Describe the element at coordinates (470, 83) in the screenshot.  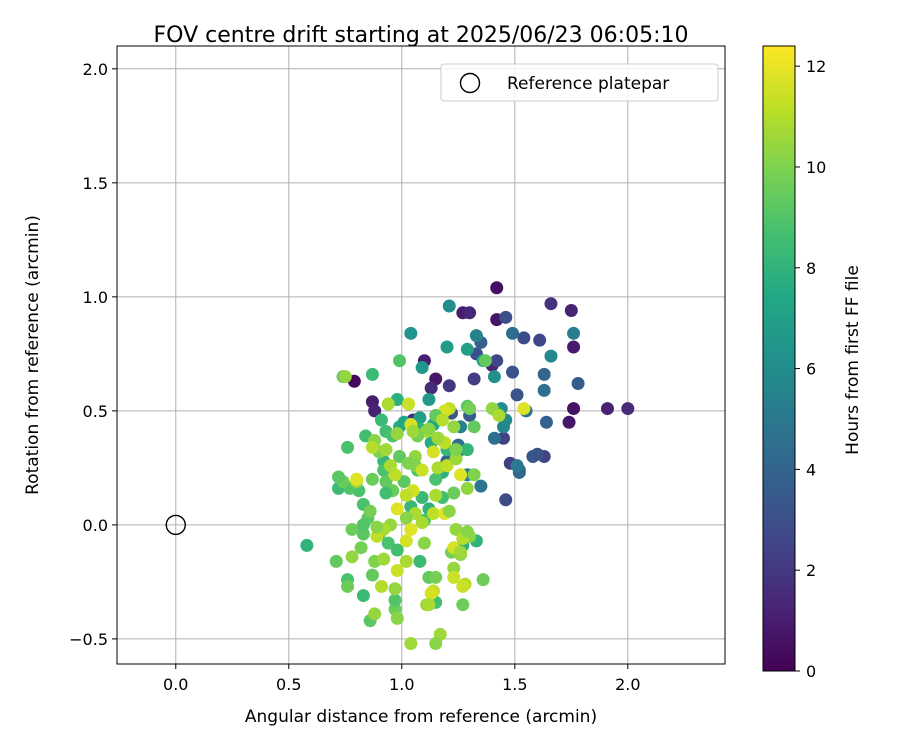
I see `legend-marker-circle` at that location.